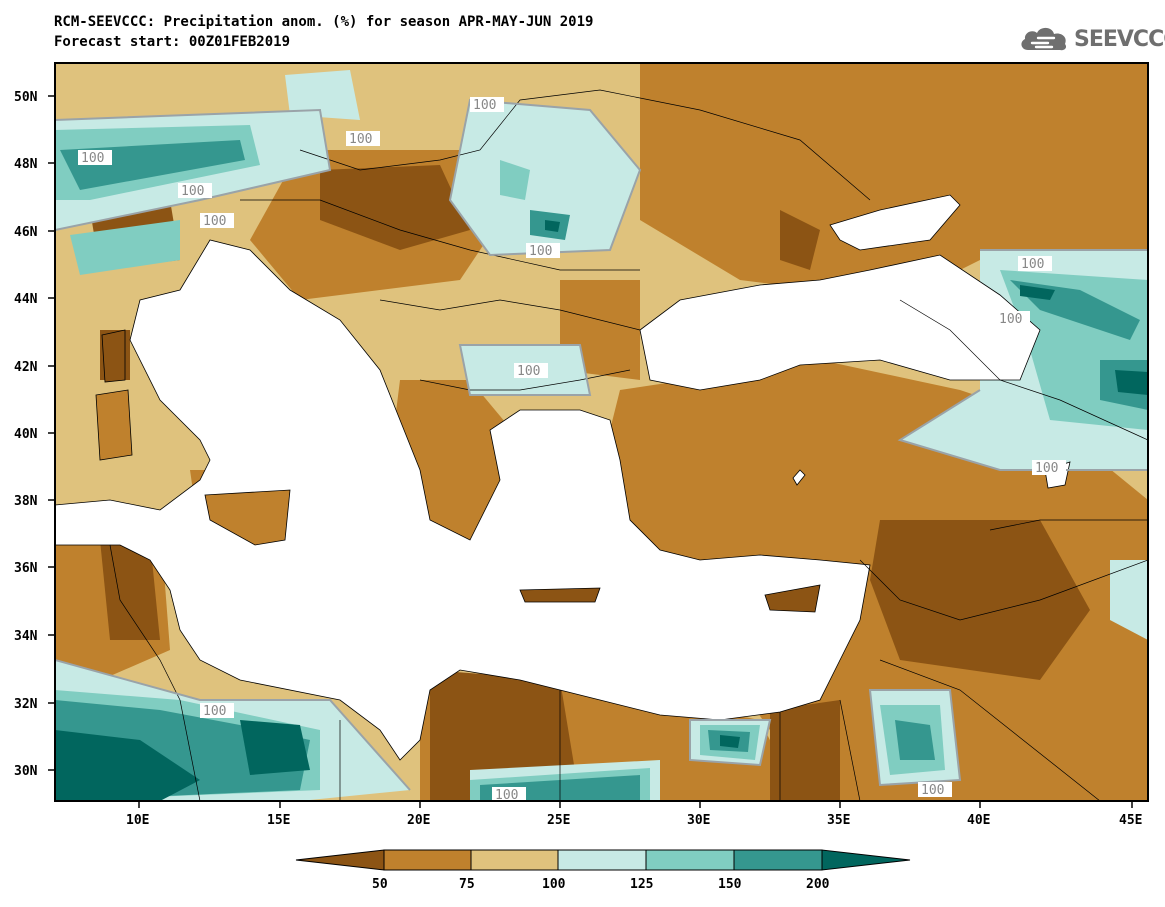 The image size is (1165, 907). I want to click on sicily, so click(247, 517).